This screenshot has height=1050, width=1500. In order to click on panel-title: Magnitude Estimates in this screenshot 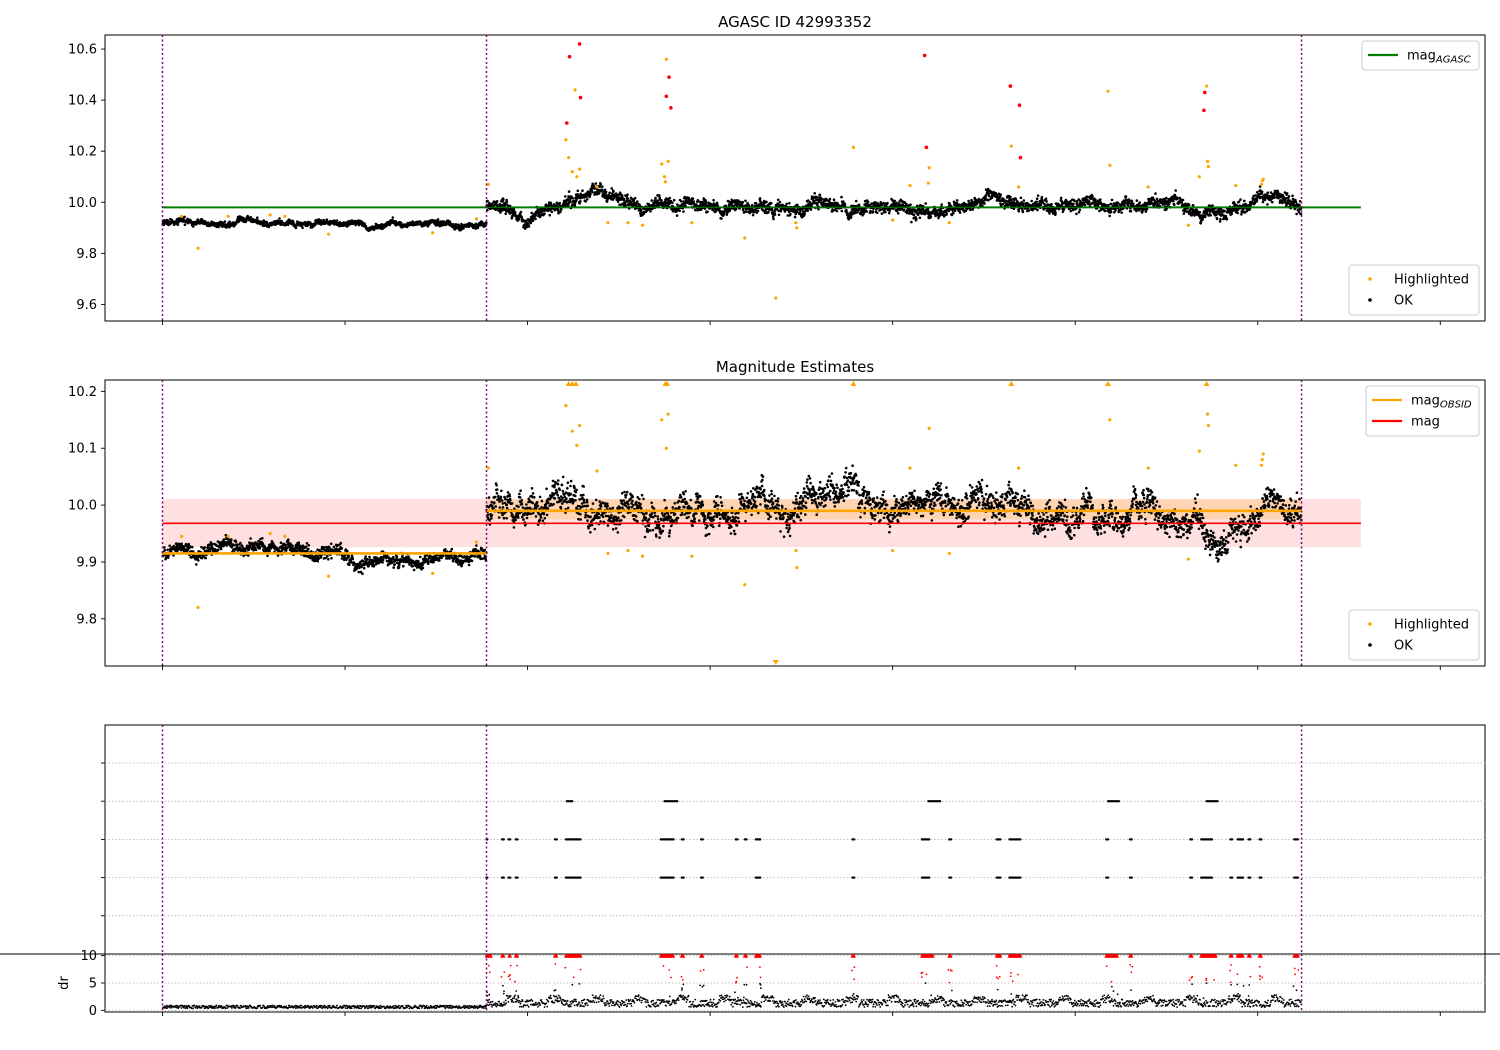, I will do `click(795, 367)`.